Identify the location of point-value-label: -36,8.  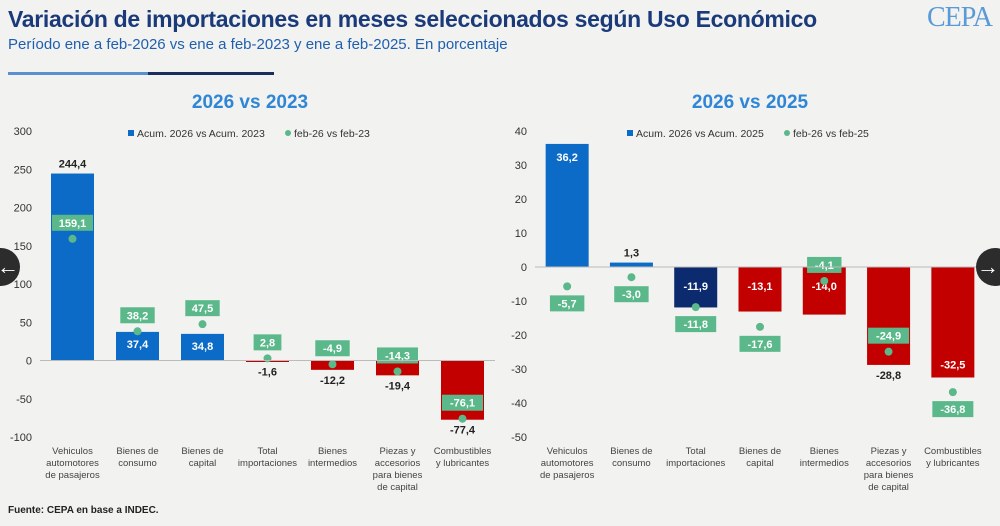
(952, 410).